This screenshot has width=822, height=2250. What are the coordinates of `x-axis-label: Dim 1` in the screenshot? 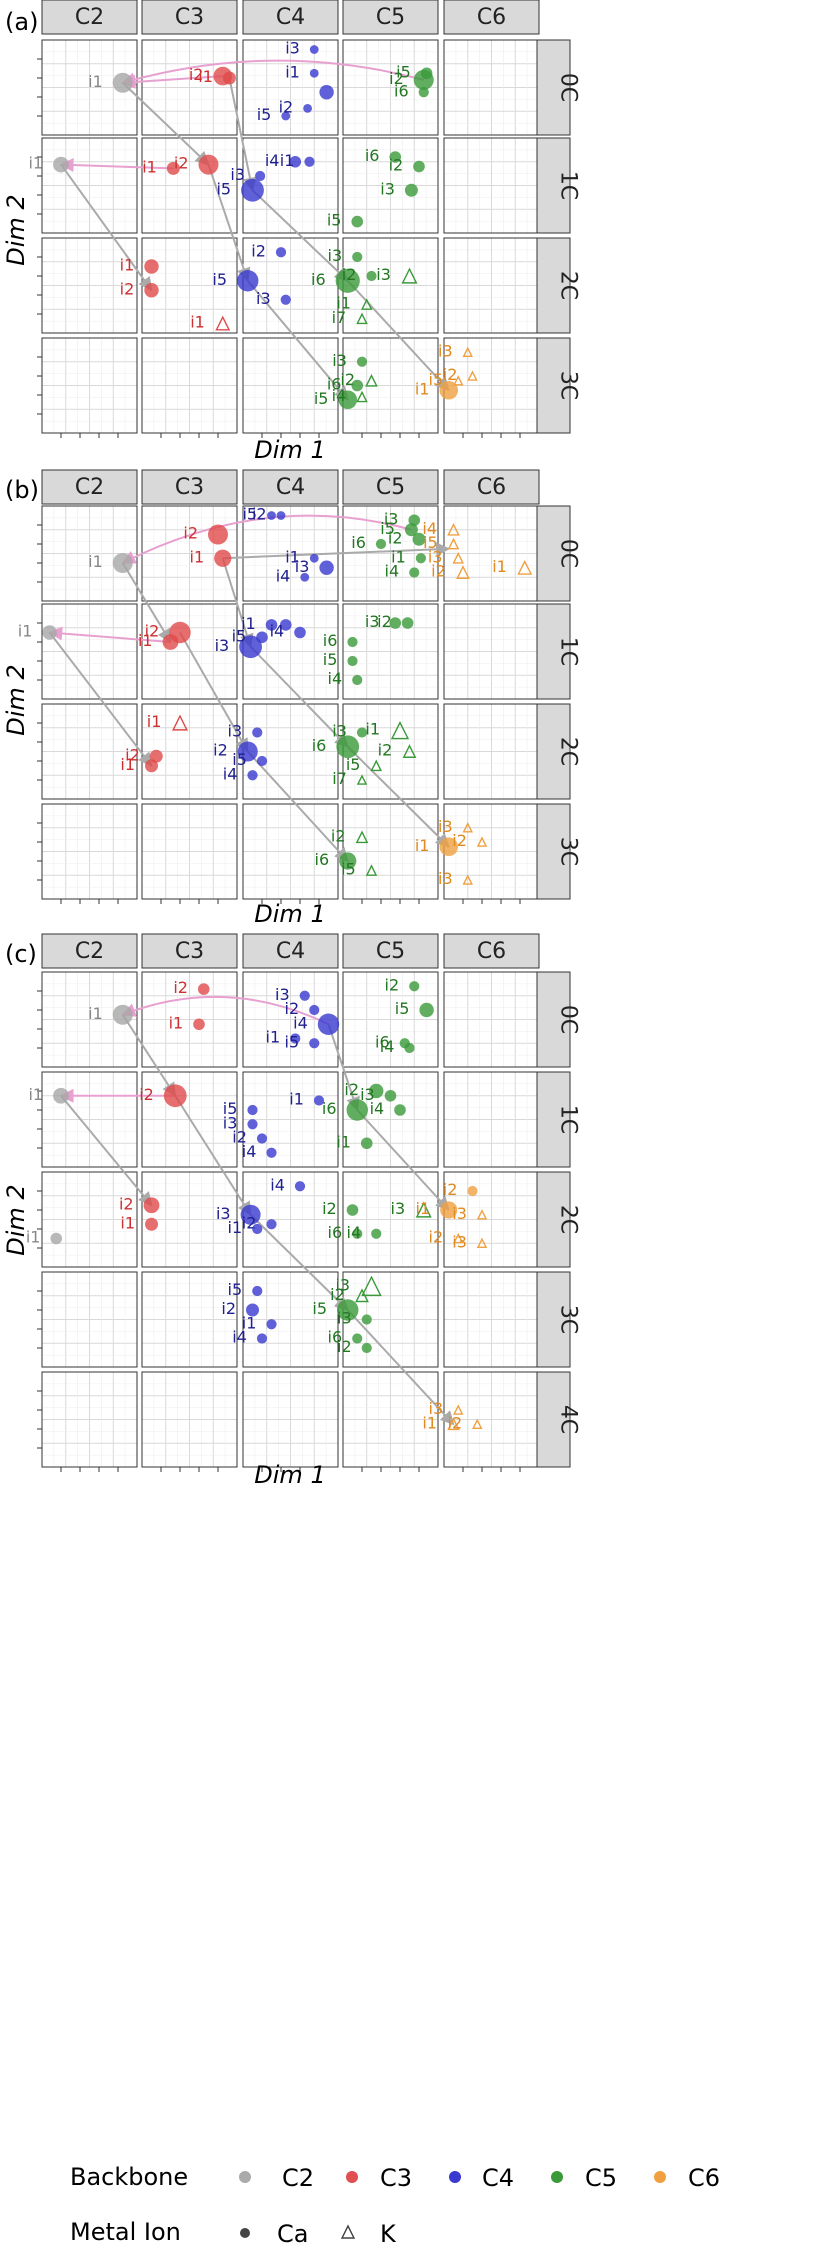 It's located at (289, 1475).